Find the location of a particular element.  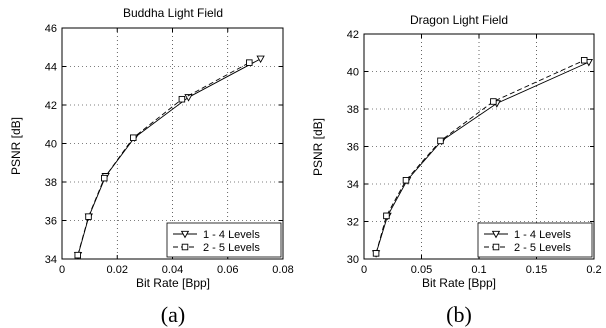

x-tick-label: 0.15 is located at coordinates (536, 270).